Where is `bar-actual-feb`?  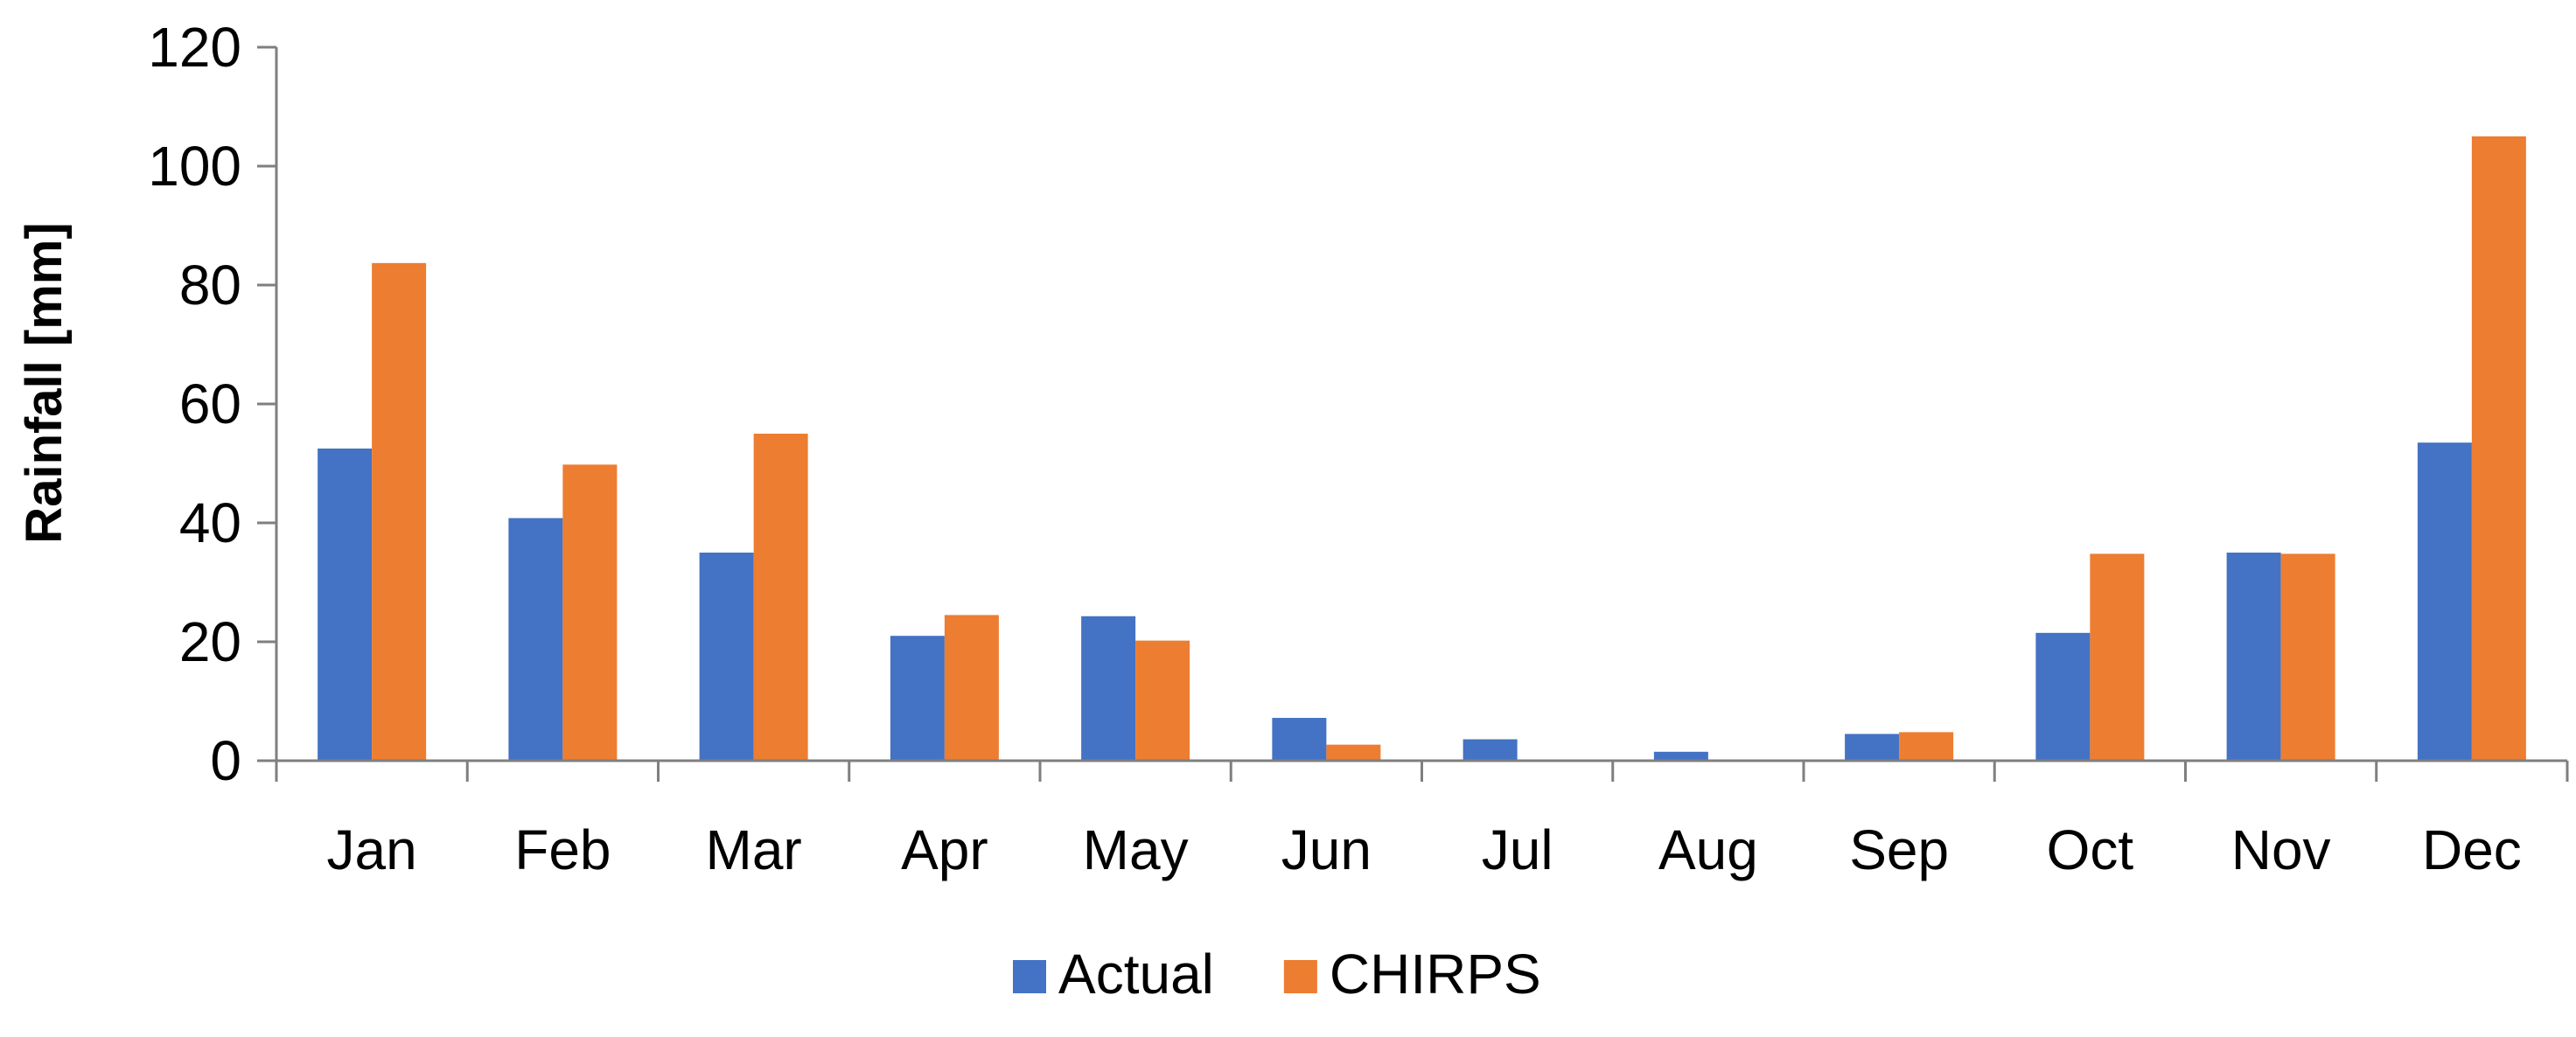
bar-actual-feb is located at coordinates (535, 639).